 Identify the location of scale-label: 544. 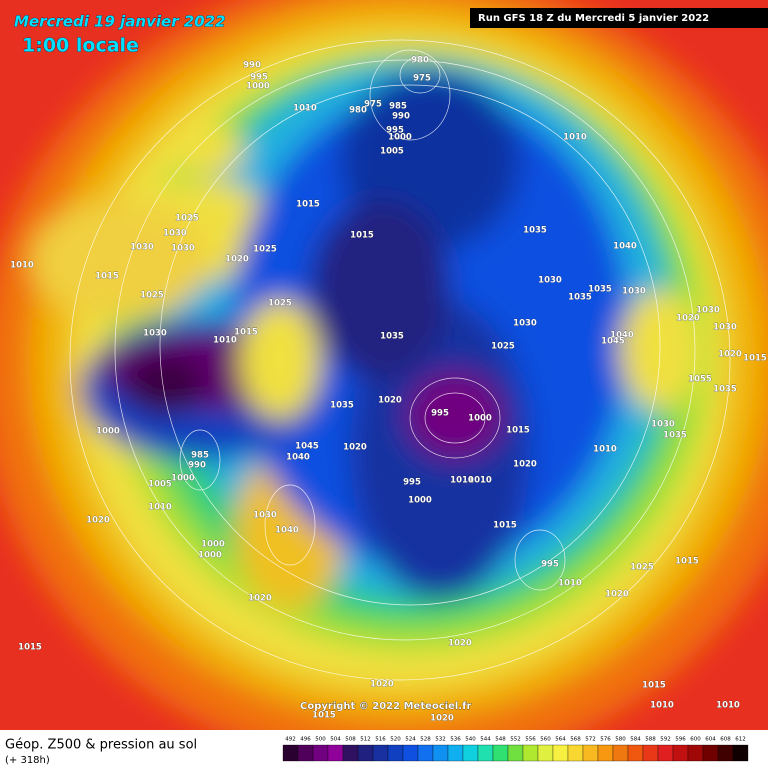
(485, 740).